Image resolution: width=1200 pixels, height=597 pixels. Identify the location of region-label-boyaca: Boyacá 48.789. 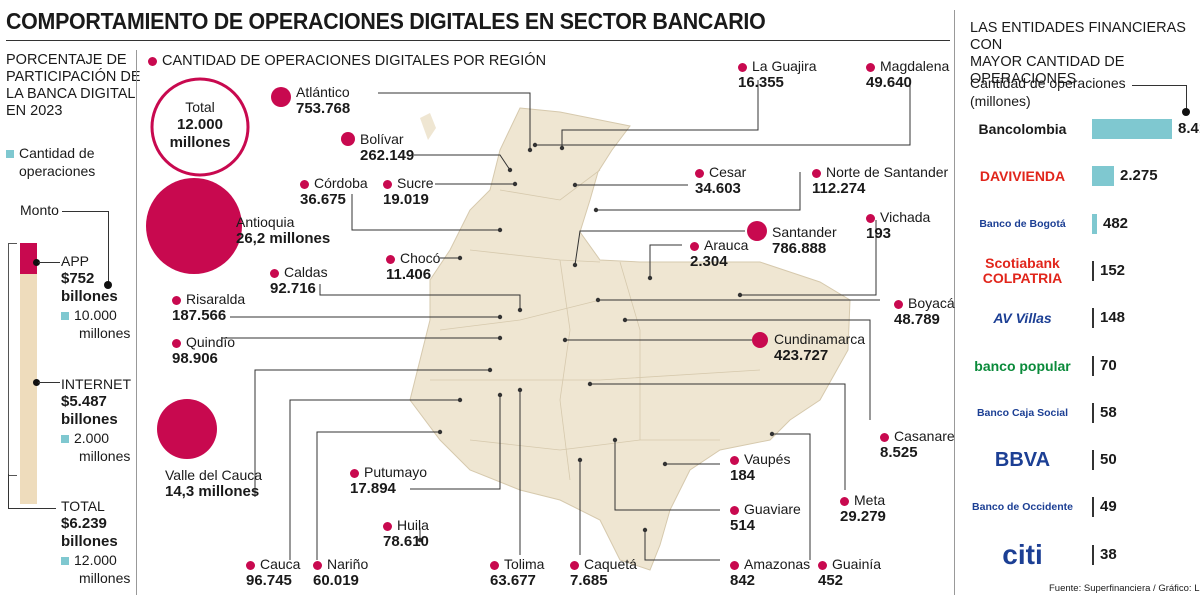
(924, 312).